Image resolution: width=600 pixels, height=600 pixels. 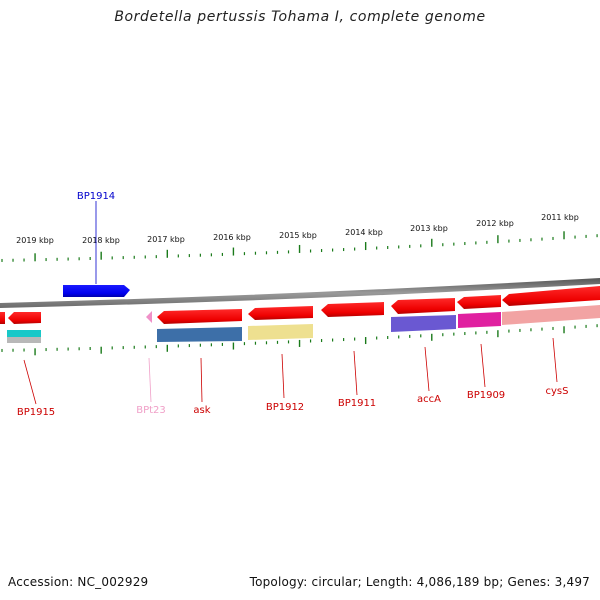 What do you see at coordinates (35, 240) in the screenshot?
I see `kbp-label: 2019 kbp` at bounding box center [35, 240].